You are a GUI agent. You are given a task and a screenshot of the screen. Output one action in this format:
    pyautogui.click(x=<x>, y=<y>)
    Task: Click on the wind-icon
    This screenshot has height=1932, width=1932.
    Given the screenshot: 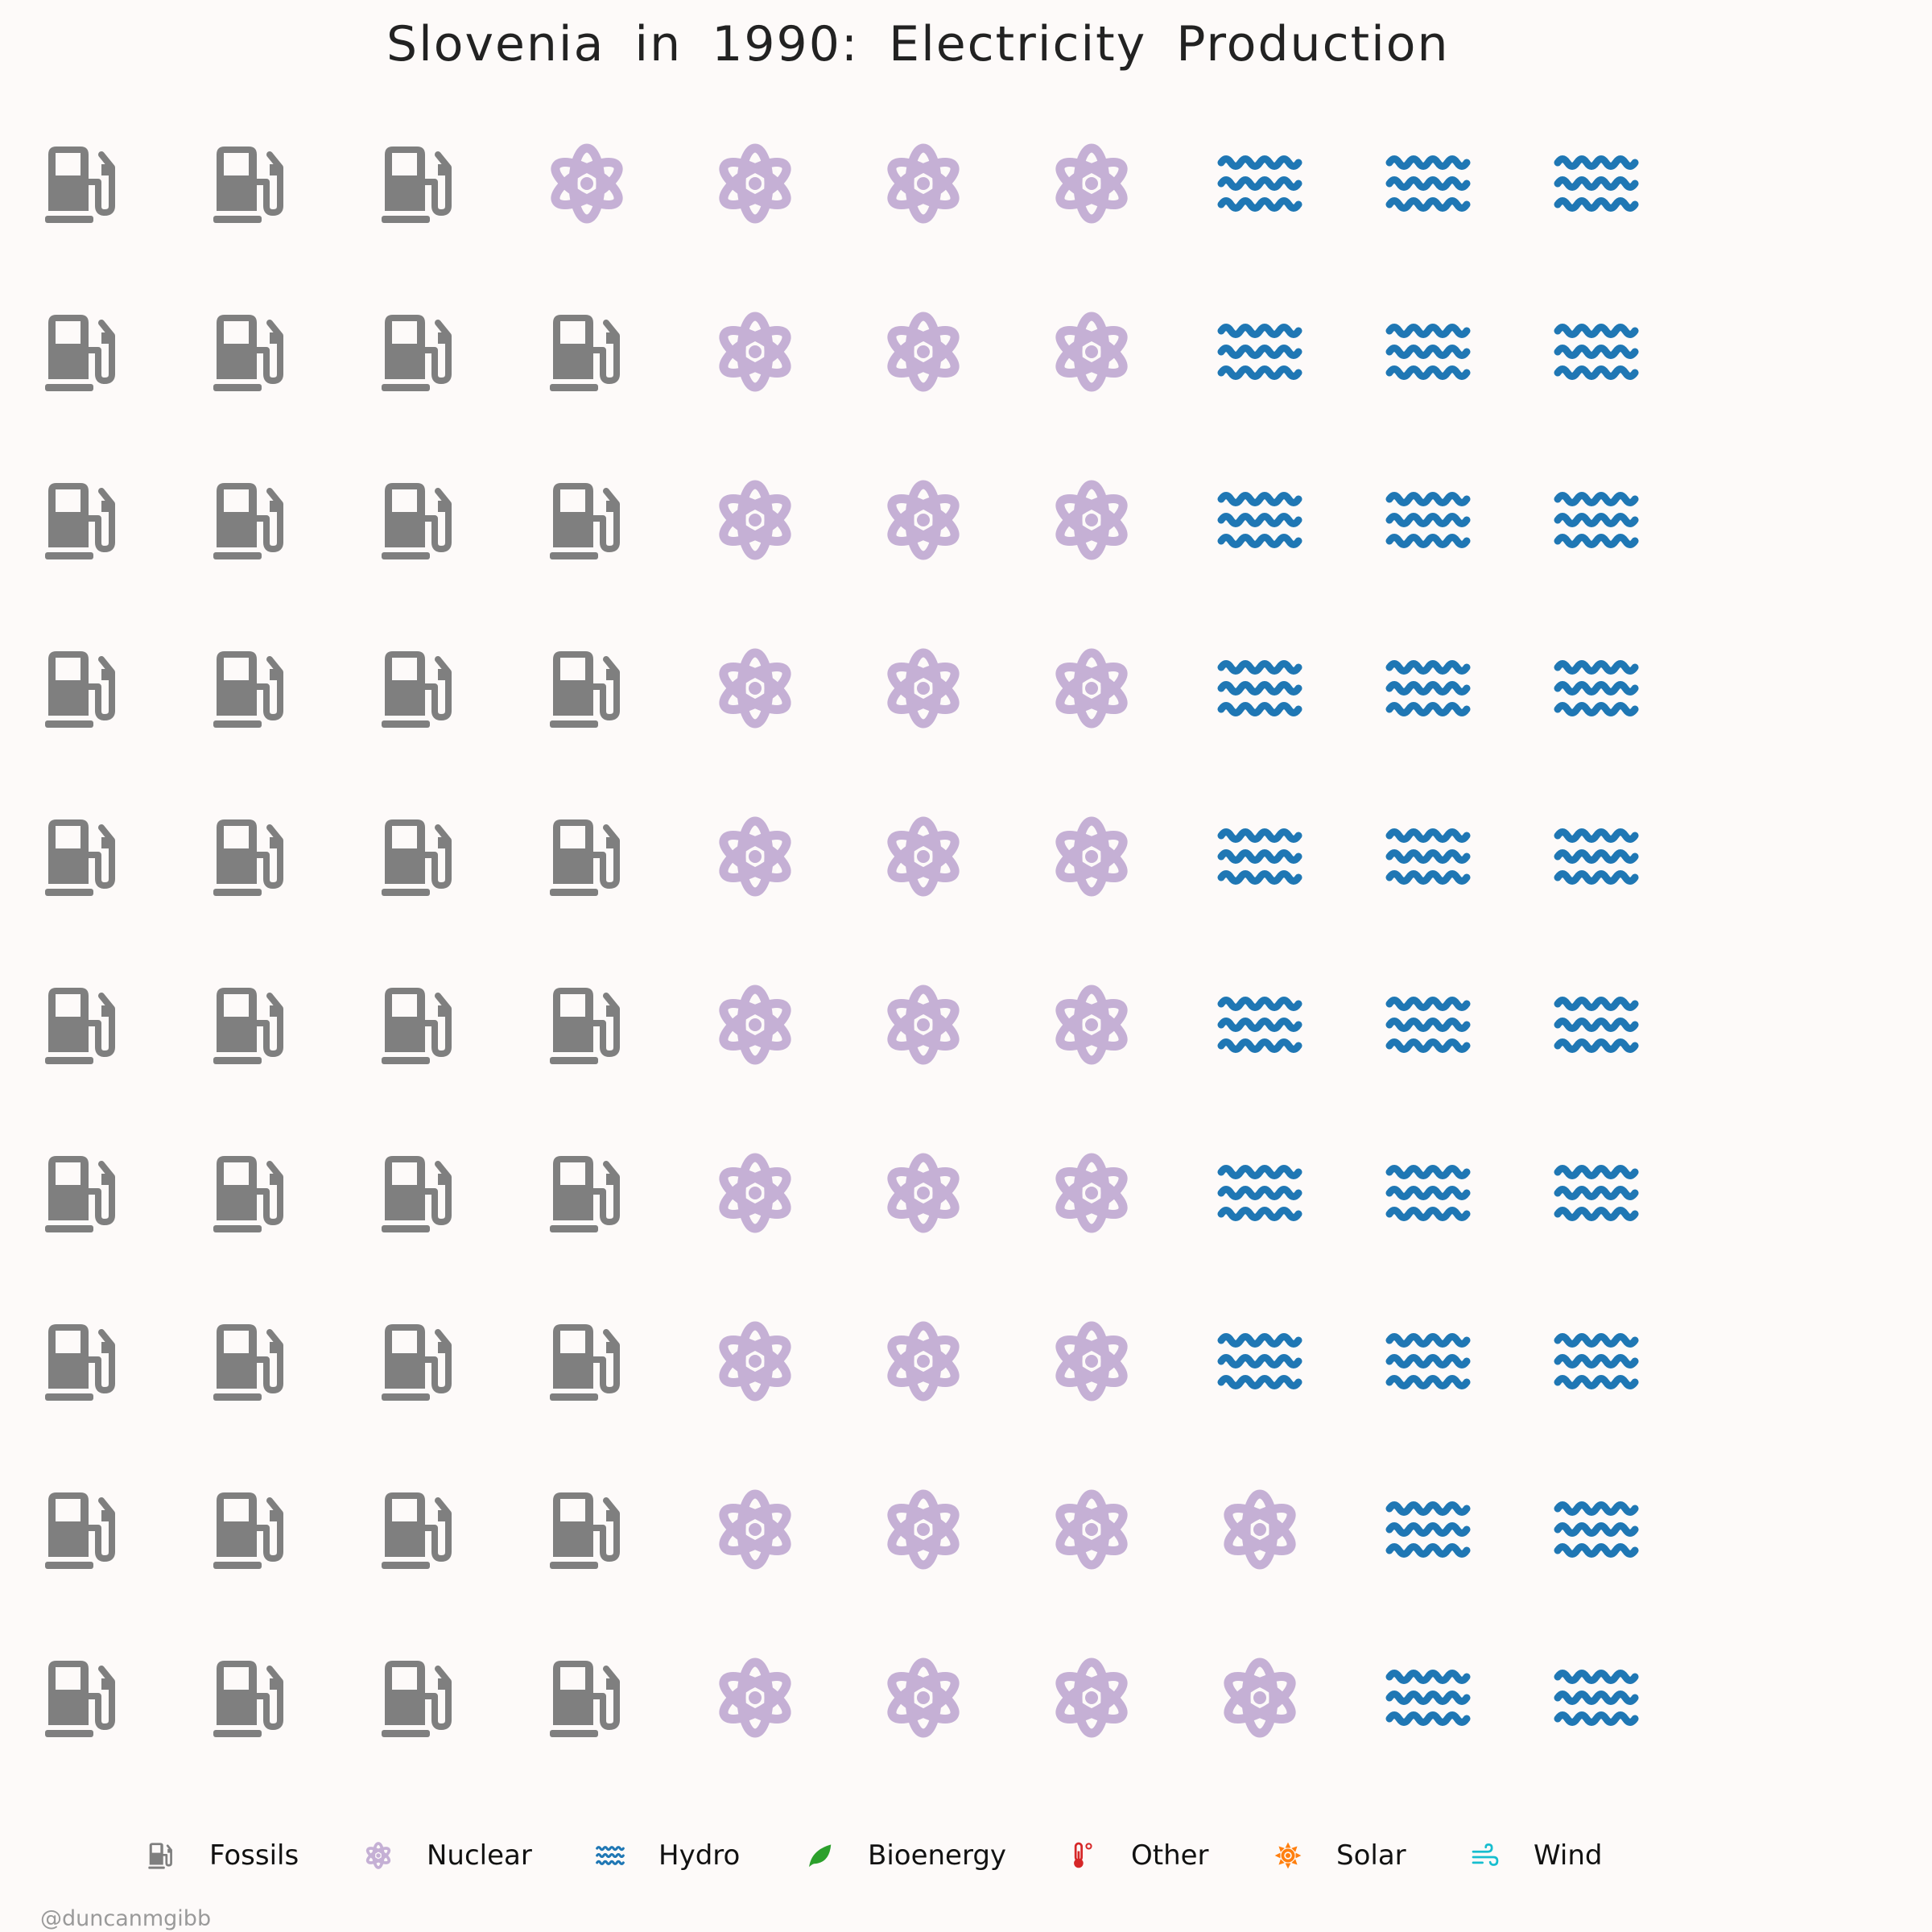 What is the action you would take?
    pyautogui.click(x=1485, y=1854)
    